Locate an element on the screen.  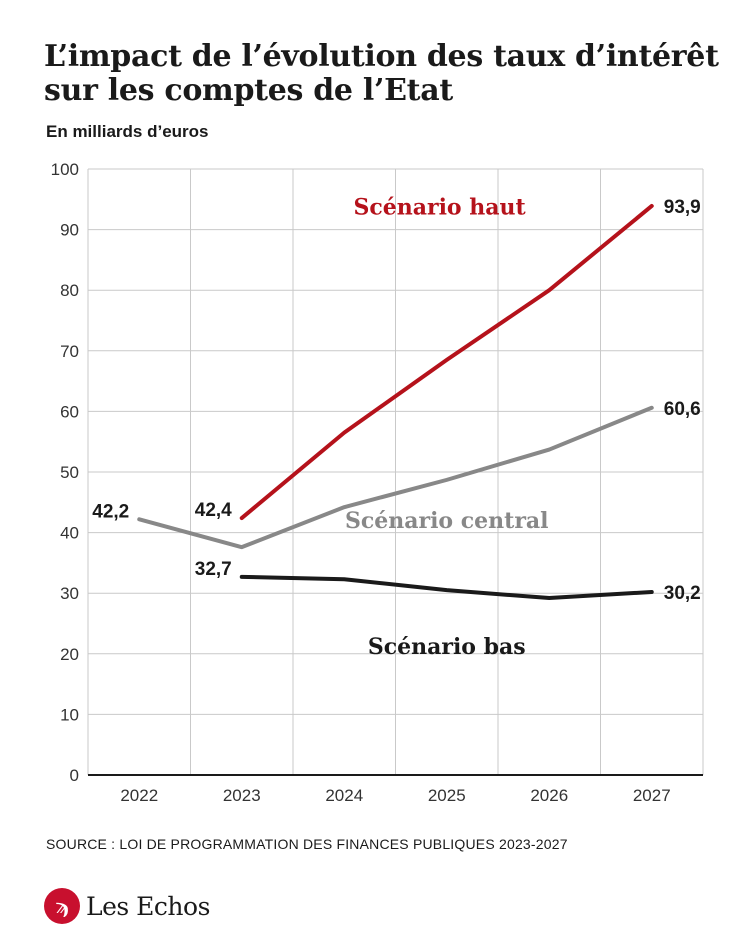
x-tick-label: 2027 is located at coordinates (652, 795).